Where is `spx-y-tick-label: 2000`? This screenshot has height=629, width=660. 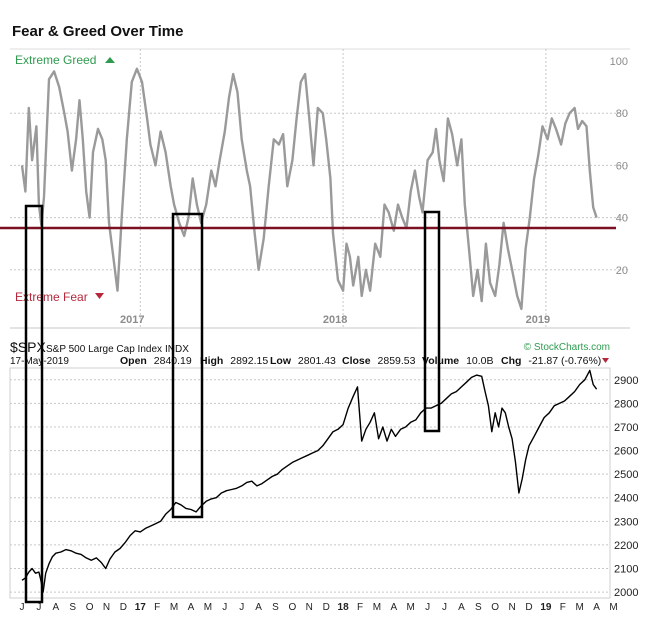 spx-y-tick-label: 2000 is located at coordinates (626, 593).